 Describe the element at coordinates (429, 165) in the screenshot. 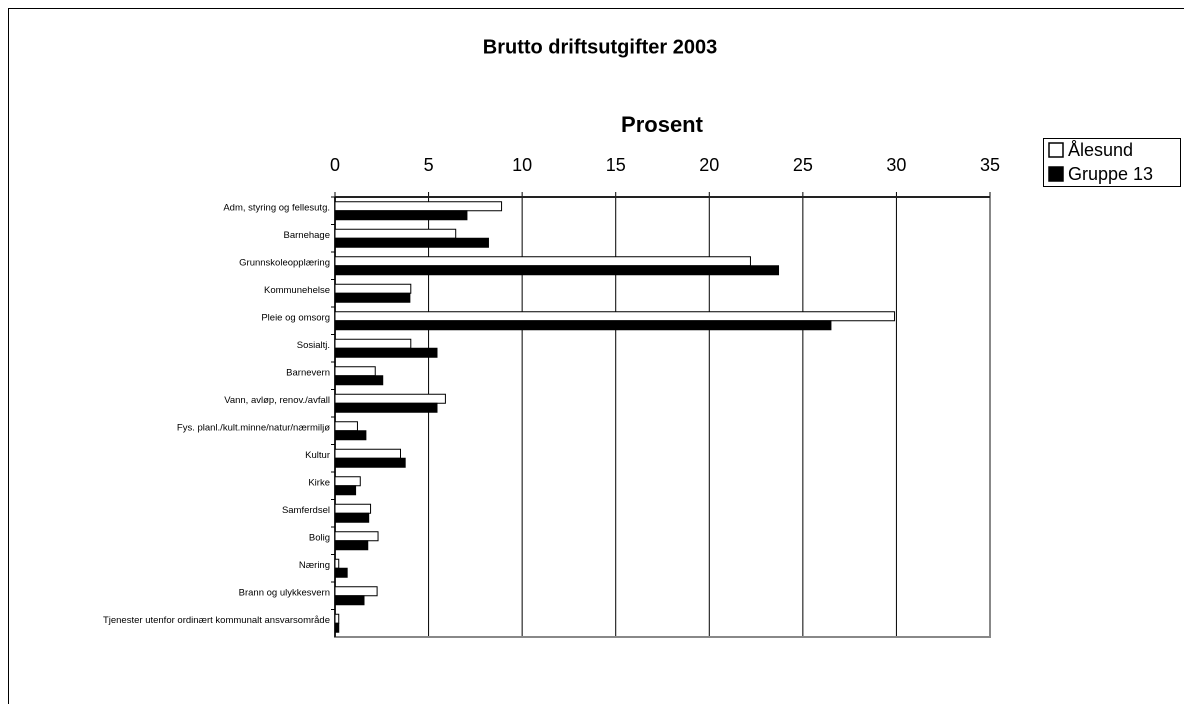

I see `x-tick-label: 5` at that location.